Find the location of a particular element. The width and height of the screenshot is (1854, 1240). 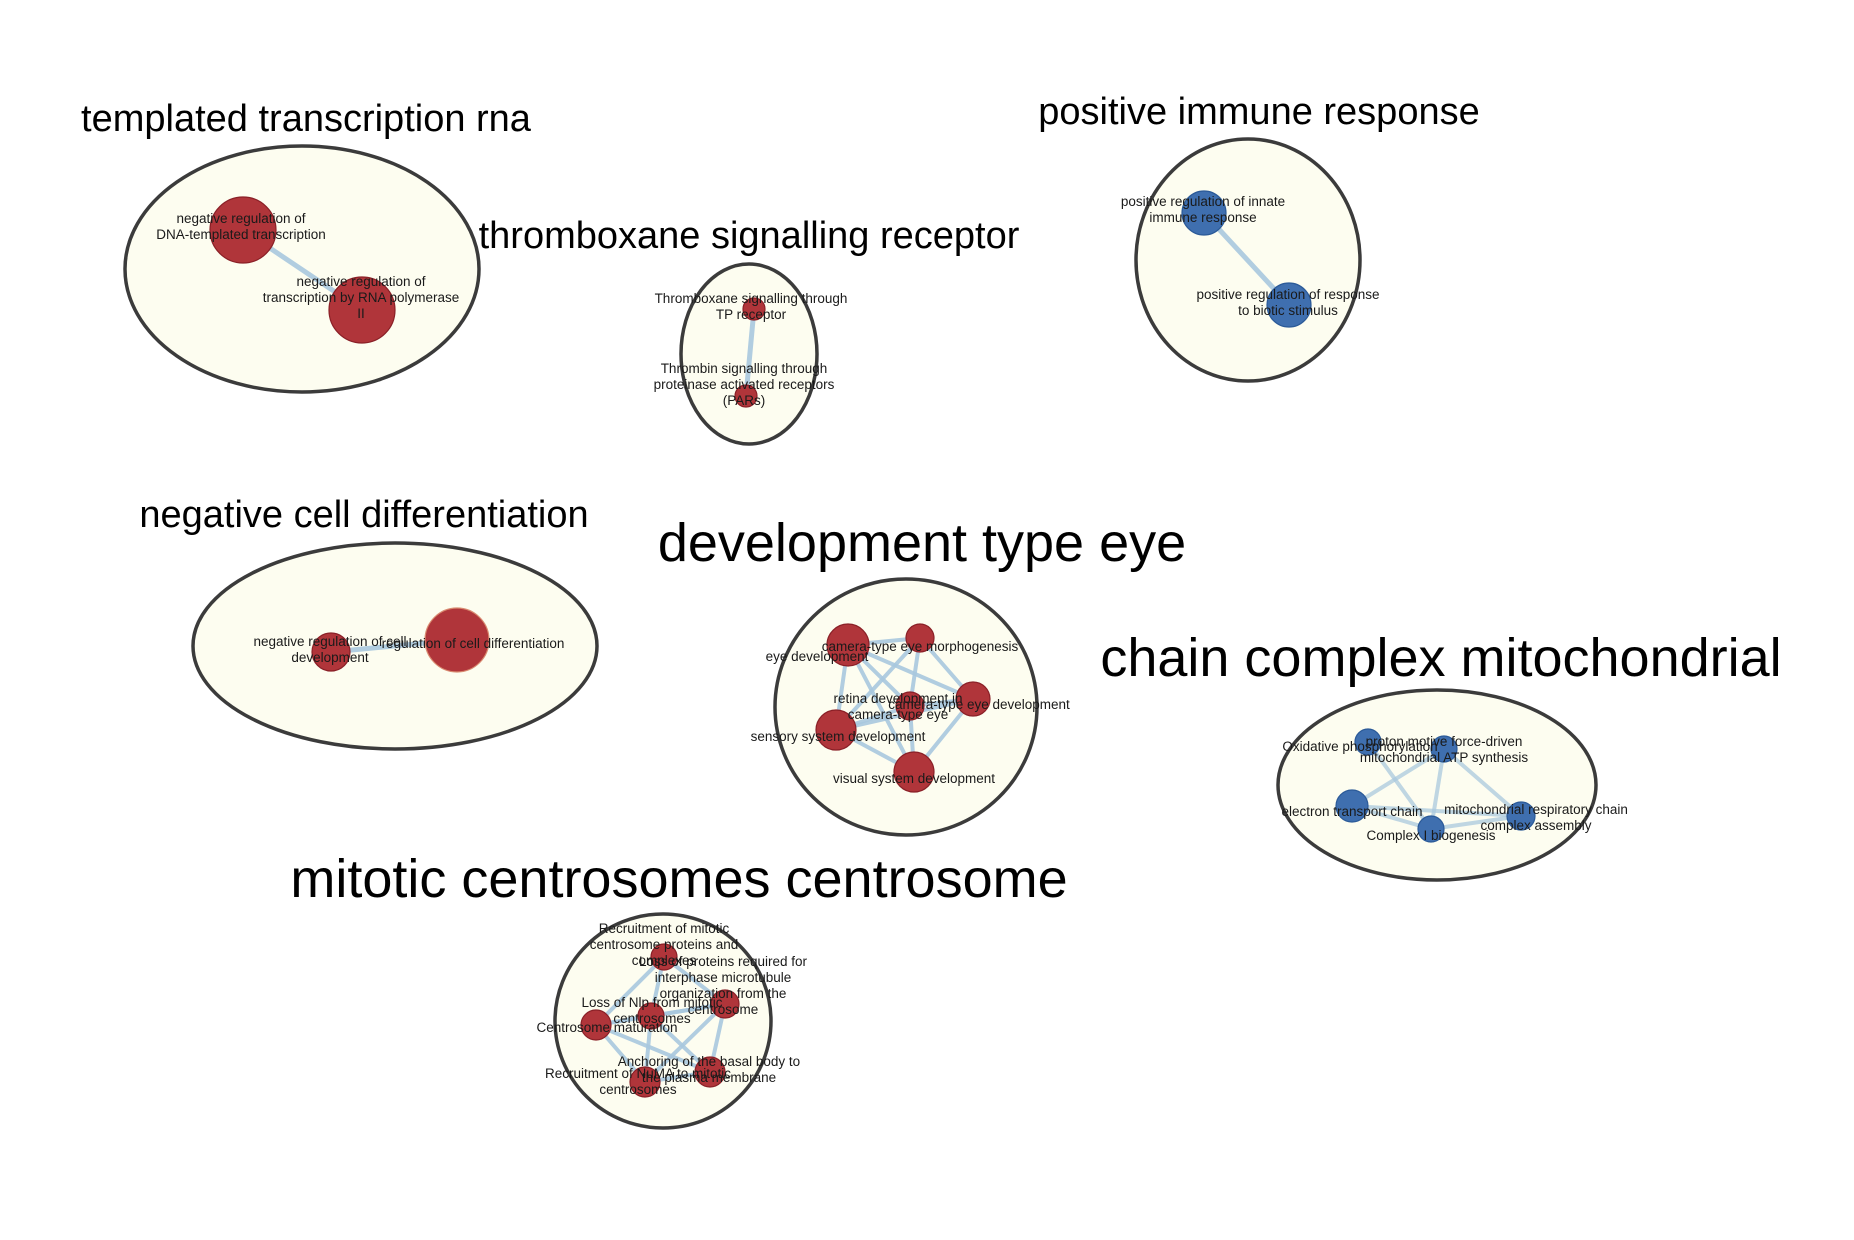

node-label: sensory system development is located at coordinates (838, 736).